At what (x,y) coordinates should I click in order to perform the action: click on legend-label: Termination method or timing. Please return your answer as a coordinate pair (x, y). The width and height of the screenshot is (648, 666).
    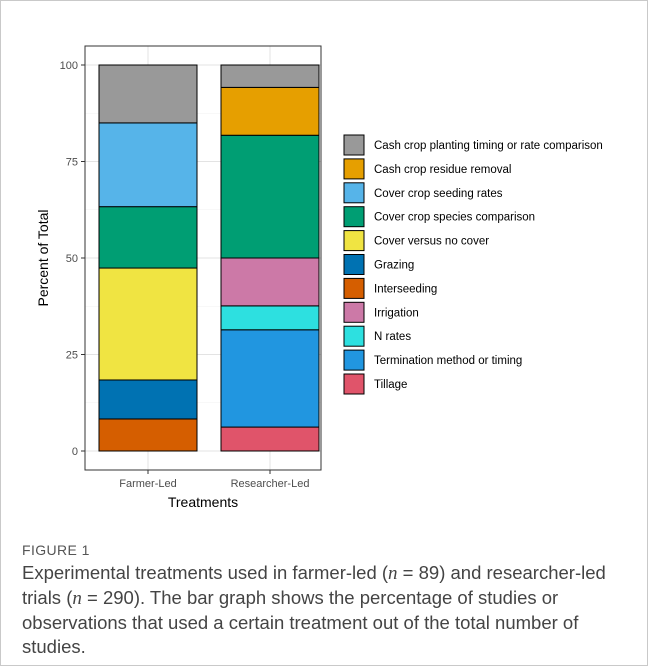
    Looking at the image, I should click on (448, 361).